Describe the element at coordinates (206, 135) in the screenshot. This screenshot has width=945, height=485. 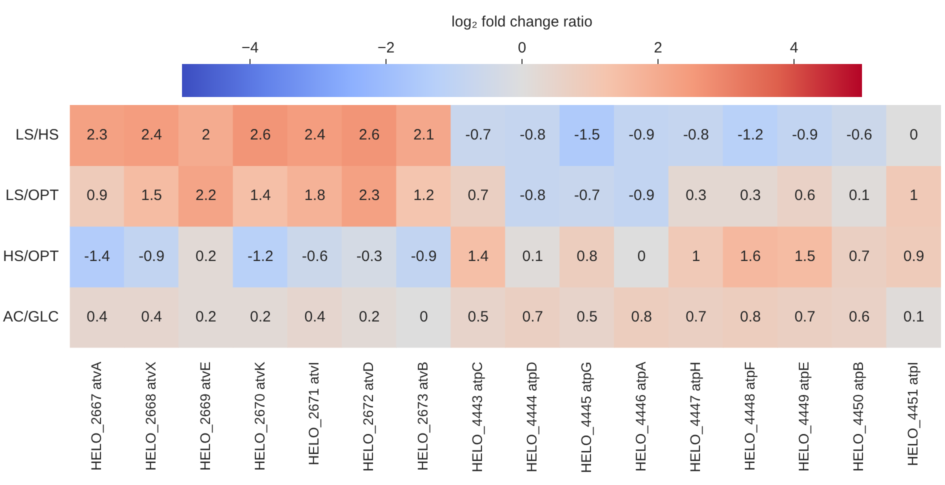
I see `data-label: 2` at that location.